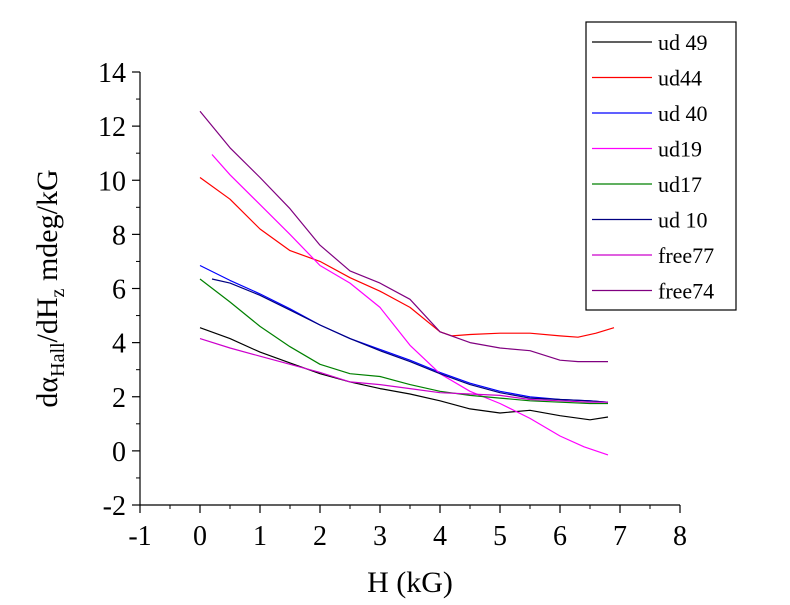 This screenshot has width=790, height=605. What do you see at coordinates (320, 536) in the screenshot?
I see `x-tick-label: 2` at bounding box center [320, 536].